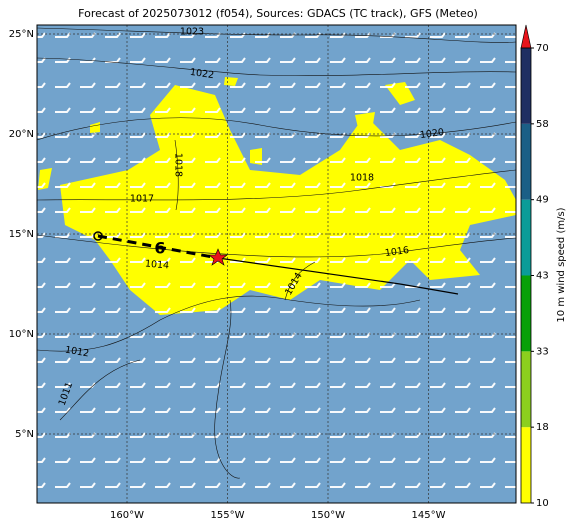  Describe the element at coordinates (228, 515) in the screenshot. I see `lon-label: 155°W` at that location.